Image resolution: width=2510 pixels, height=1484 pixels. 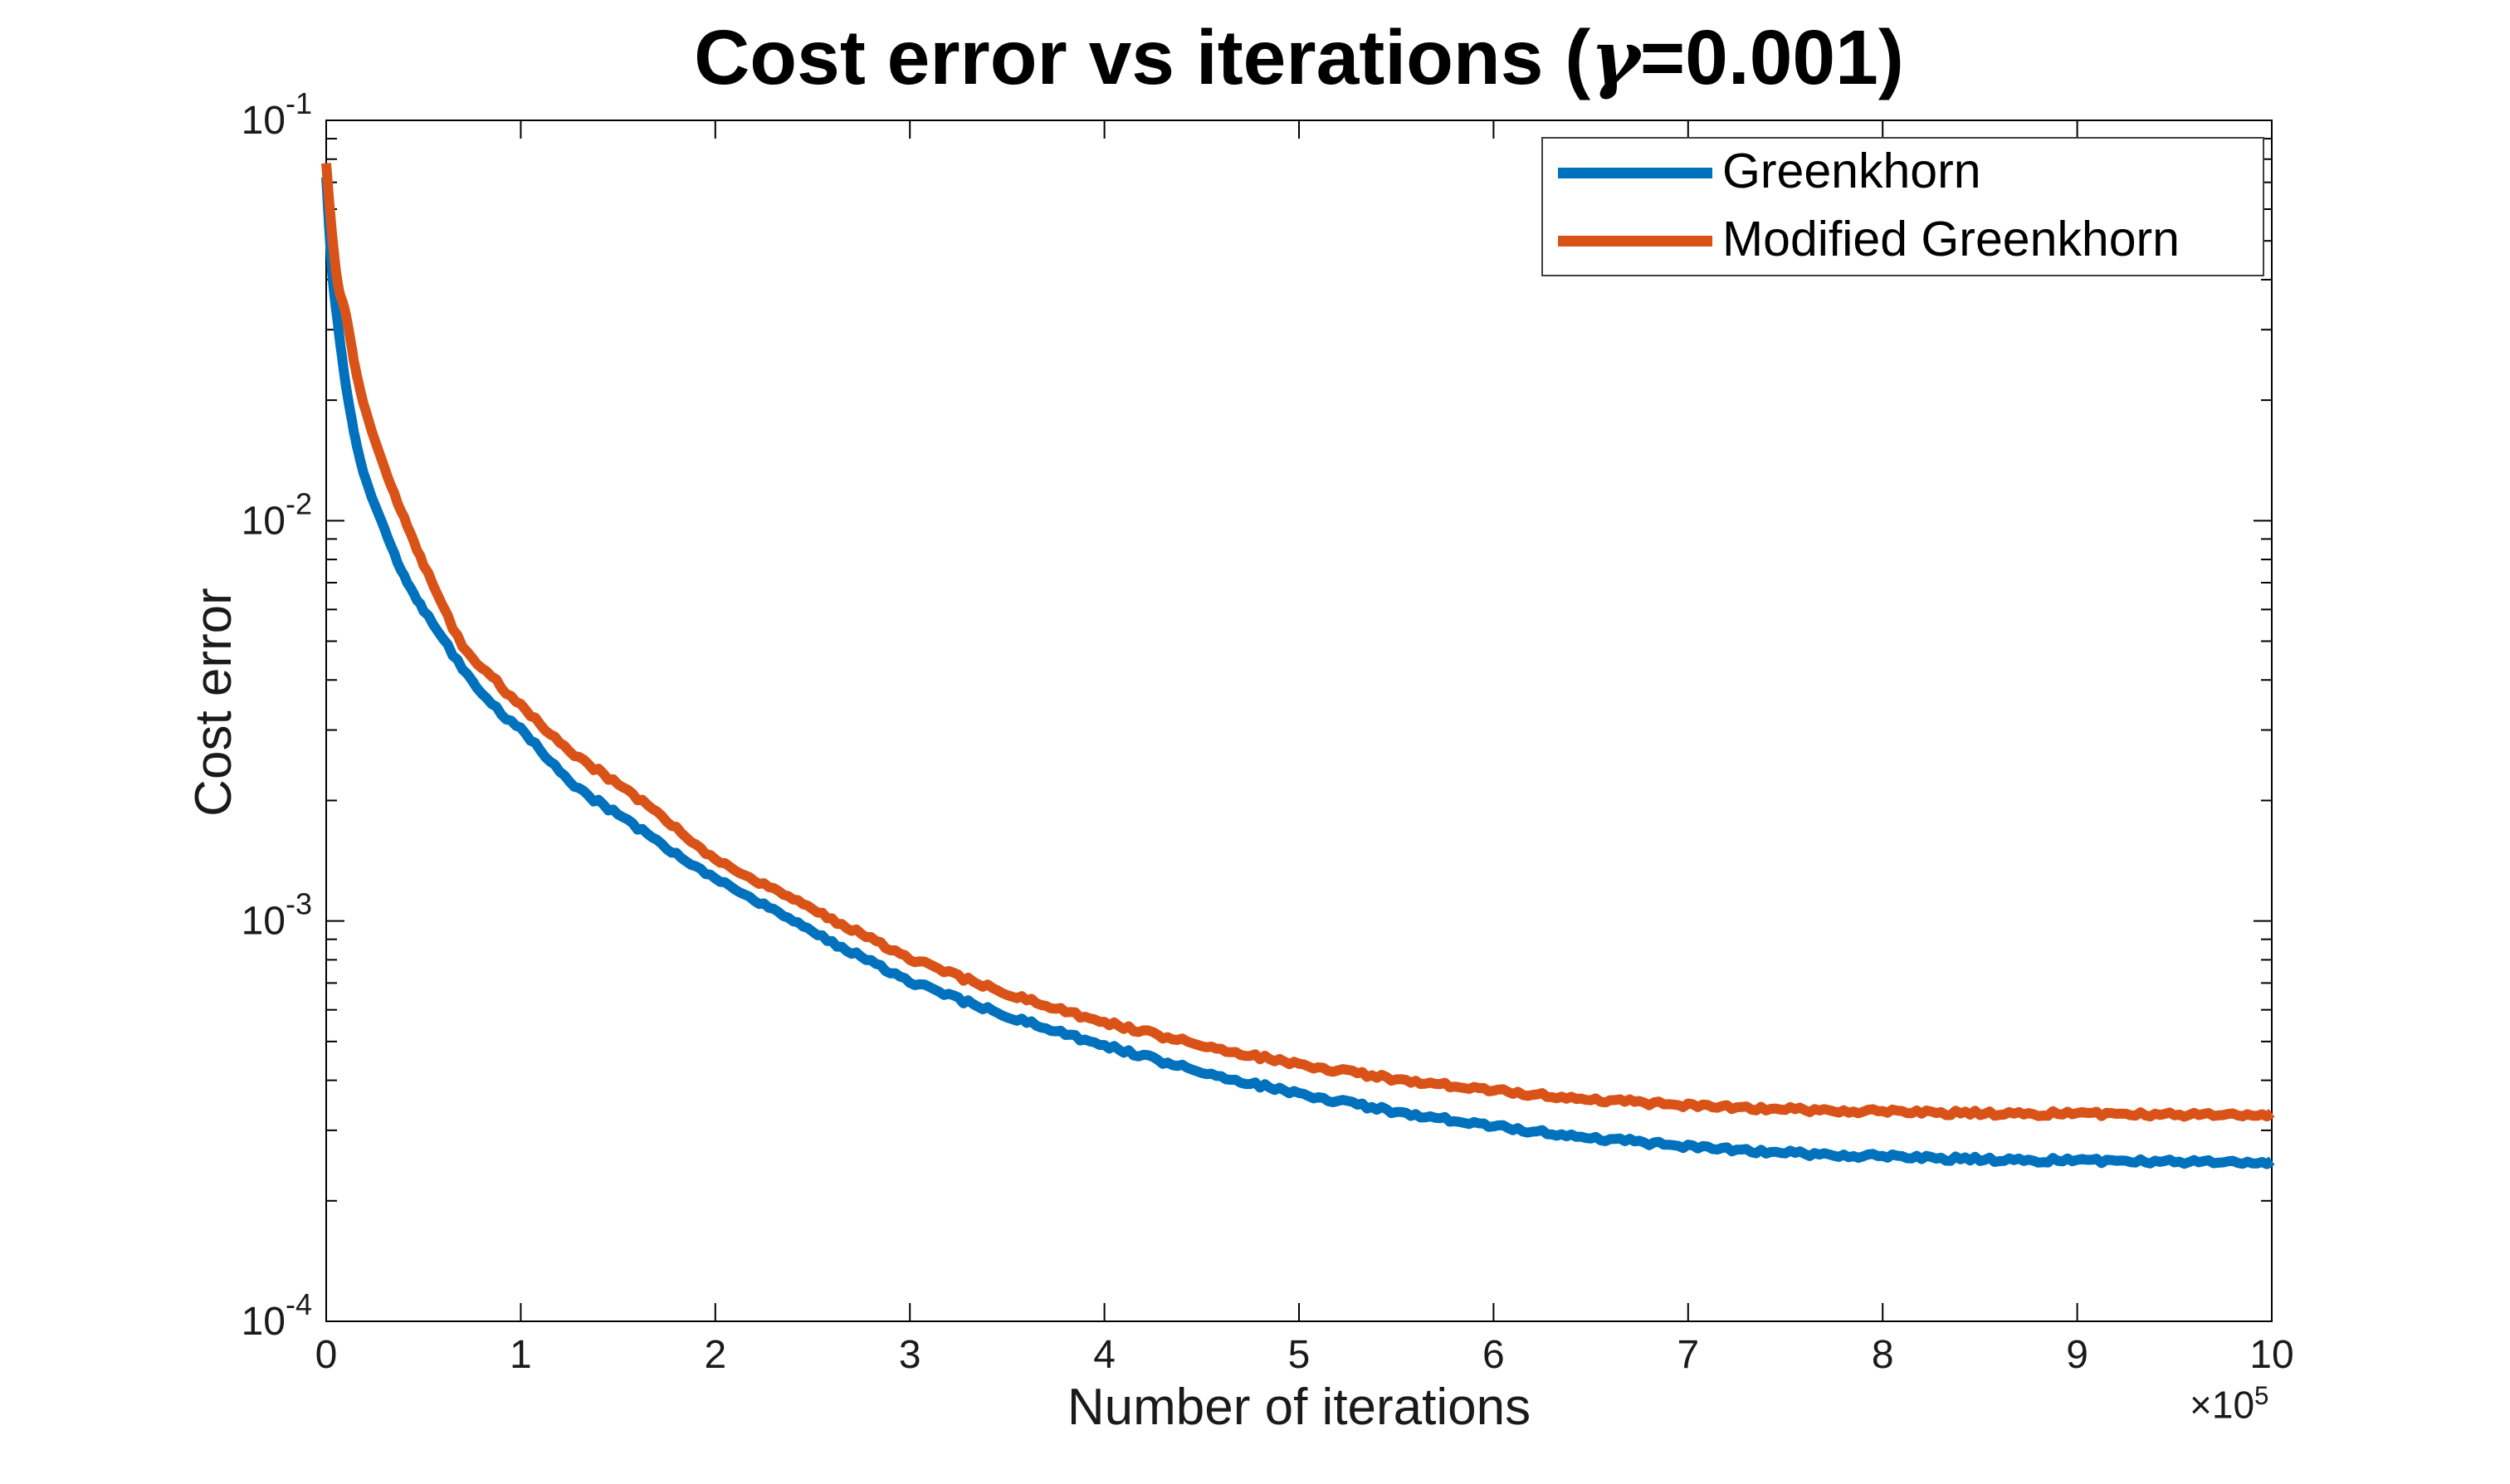 What do you see at coordinates (1493, 1355) in the screenshot?
I see `x-tick-label-6: 6` at bounding box center [1493, 1355].